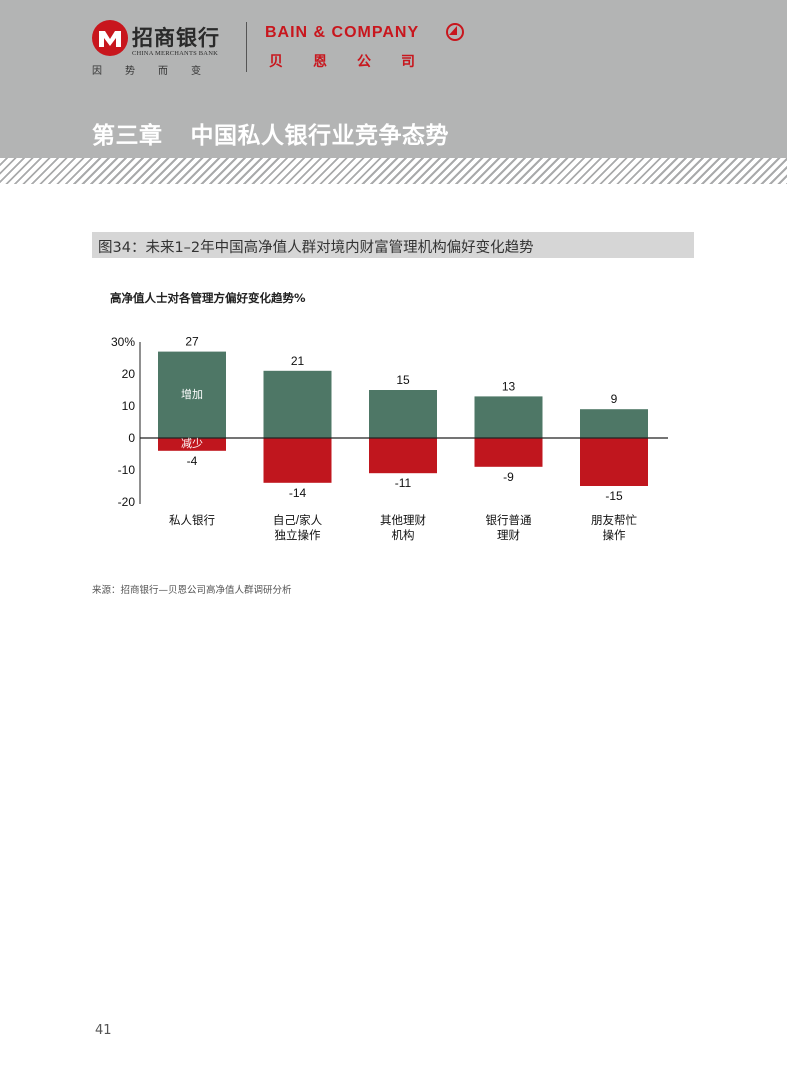  Describe the element at coordinates (127, 470) in the screenshot. I see `y-tick-label: -10` at that location.